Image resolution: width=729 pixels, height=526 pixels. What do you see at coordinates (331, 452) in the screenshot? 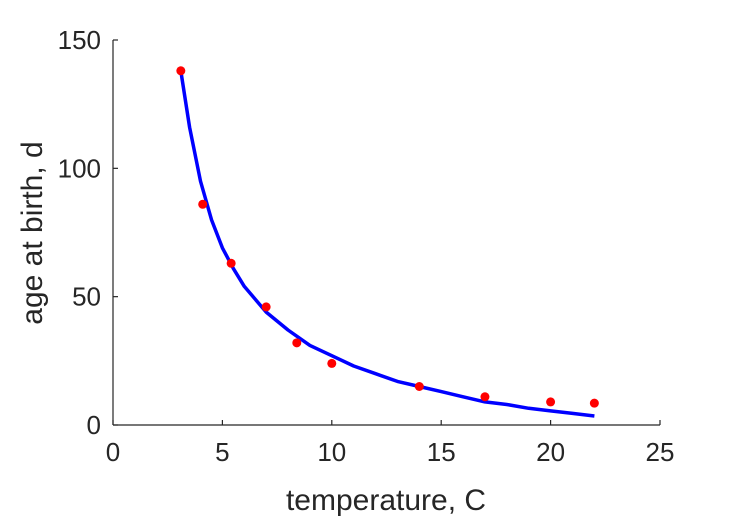
I see `x-tick-label: 10` at bounding box center [331, 452].